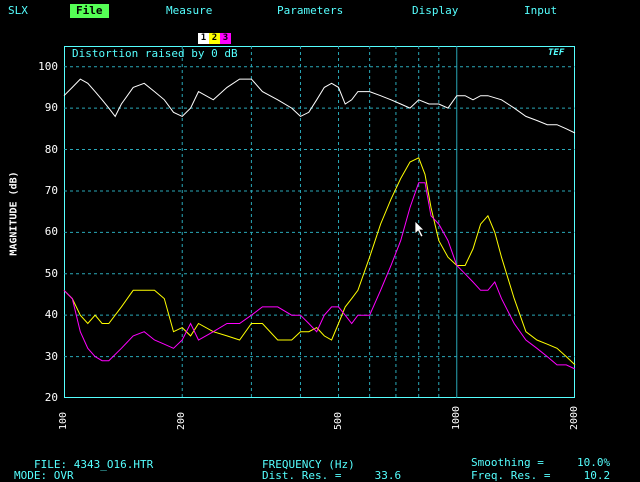 The image size is (640, 482). I want to click on y-tick-label: 60, so click(51, 232).